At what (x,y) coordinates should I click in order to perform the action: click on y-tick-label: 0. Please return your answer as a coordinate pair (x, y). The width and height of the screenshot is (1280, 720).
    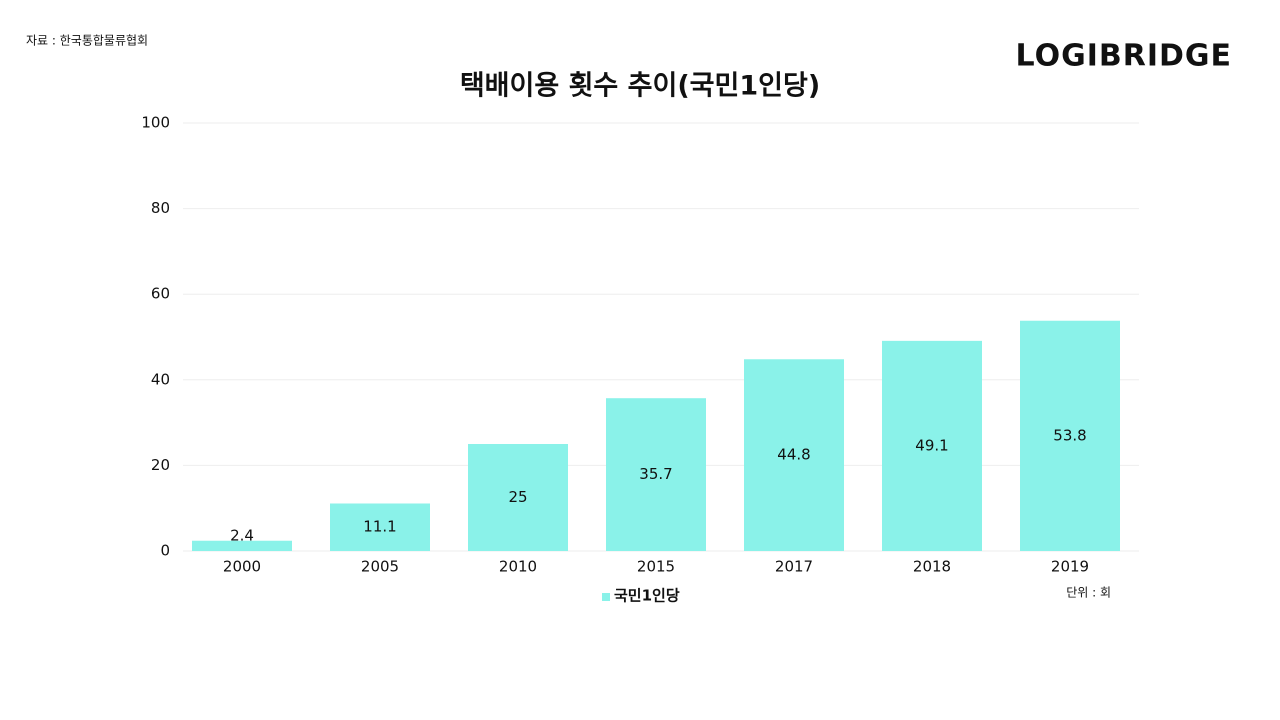
    Looking at the image, I should click on (165, 551).